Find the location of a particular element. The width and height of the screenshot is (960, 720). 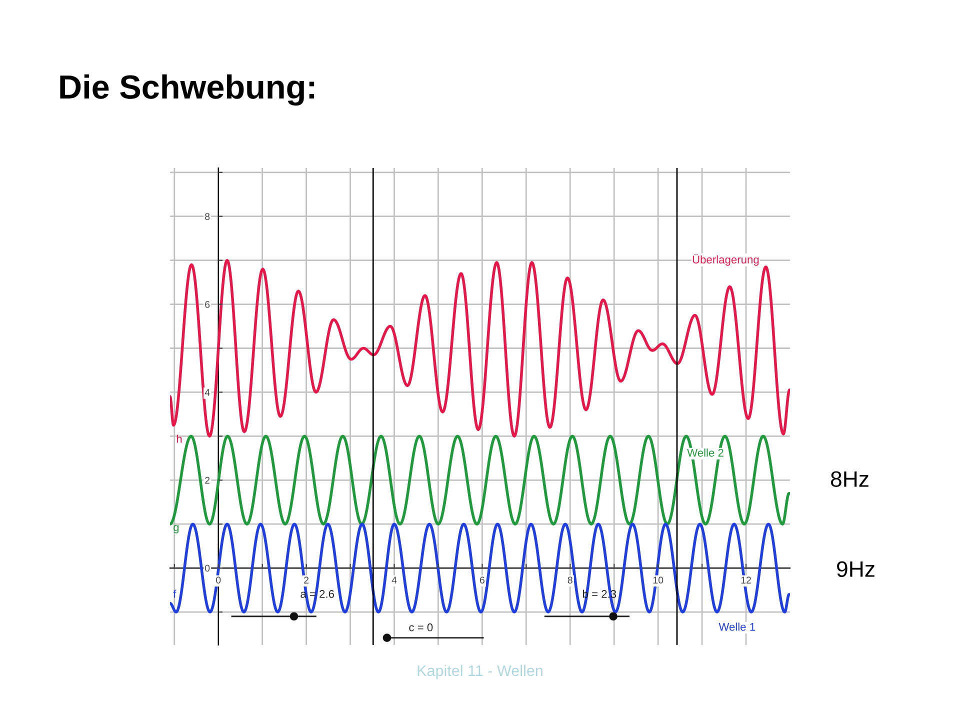

series-label: Welle 2 is located at coordinates (705, 452).